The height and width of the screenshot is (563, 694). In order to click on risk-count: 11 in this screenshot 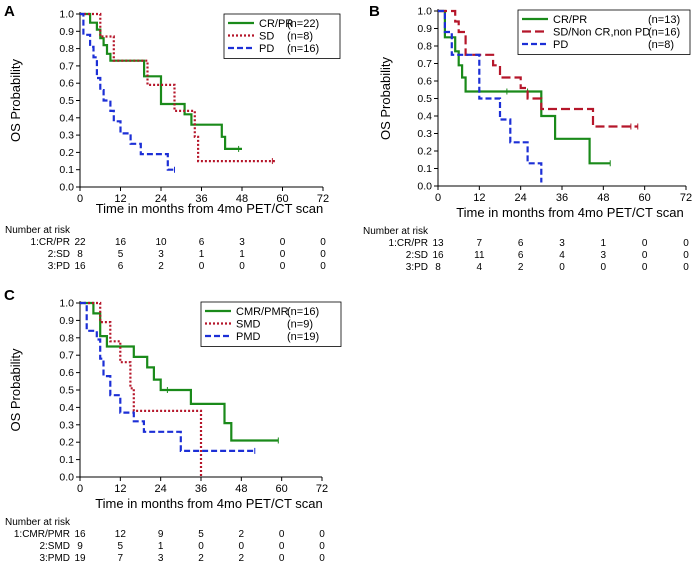, I will do `click(479, 255)`.